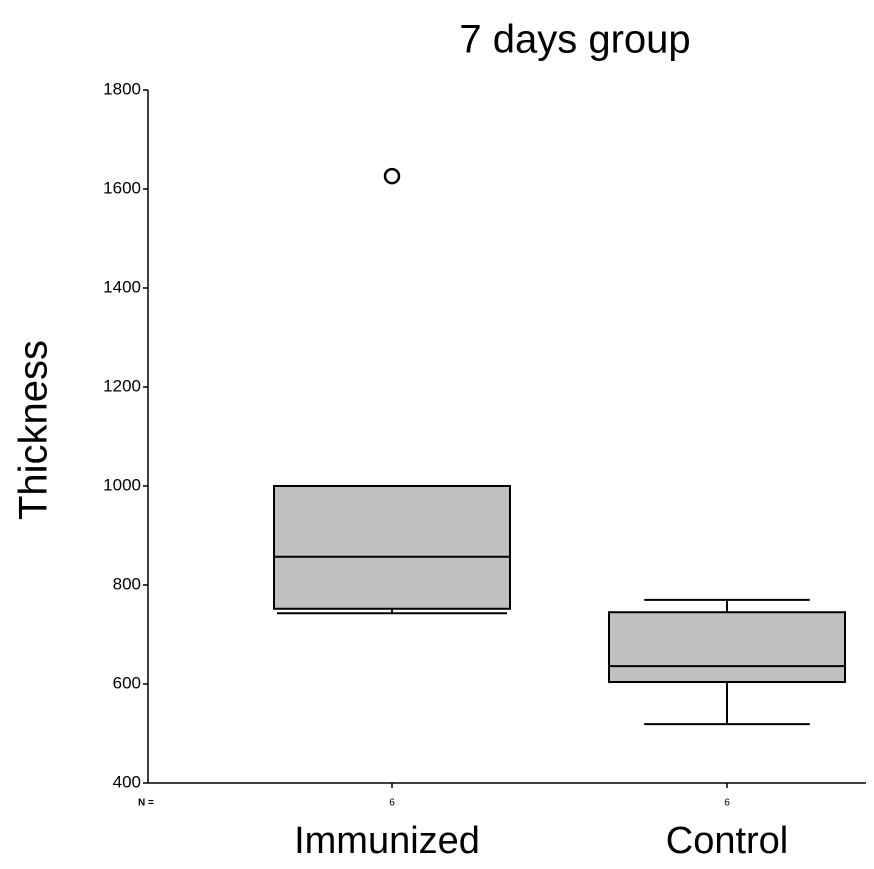 The width and height of the screenshot is (874, 869). What do you see at coordinates (127, 682) in the screenshot?
I see `y-tick-label: 600` at bounding box center [127, 682].